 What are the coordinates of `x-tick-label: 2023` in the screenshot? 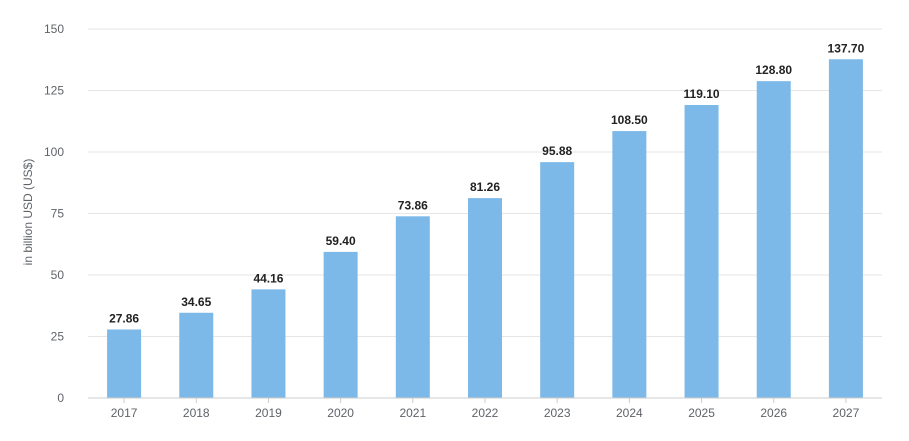 It's located at (557, 413).